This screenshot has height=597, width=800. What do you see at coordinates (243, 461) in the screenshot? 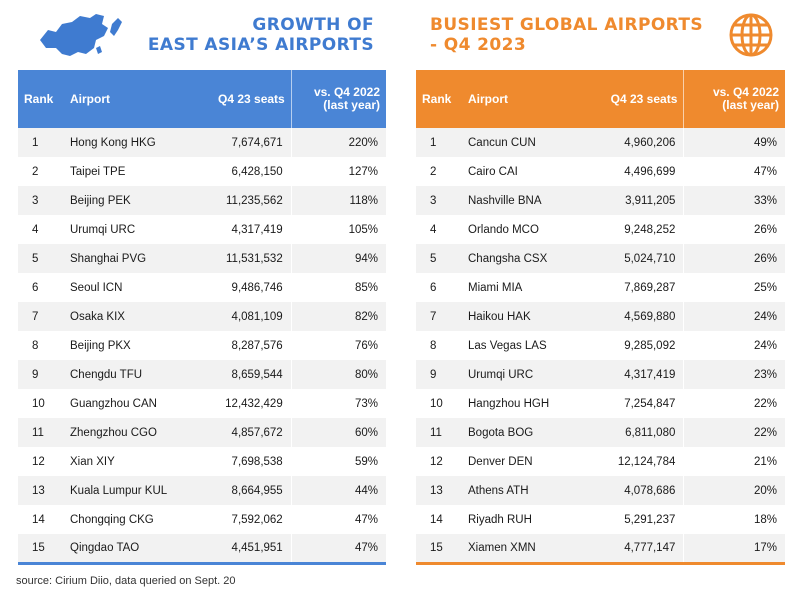
I see `seats-cell: 7,698,538` at bounding box center [243, 461].